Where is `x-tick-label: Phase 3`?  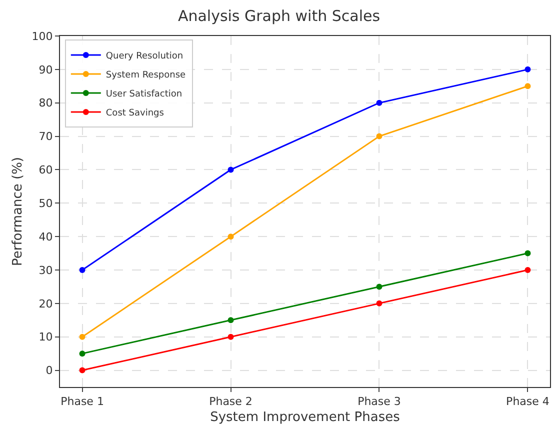 x-tick-label: Phase 3 is located at coordinates (379, 401).